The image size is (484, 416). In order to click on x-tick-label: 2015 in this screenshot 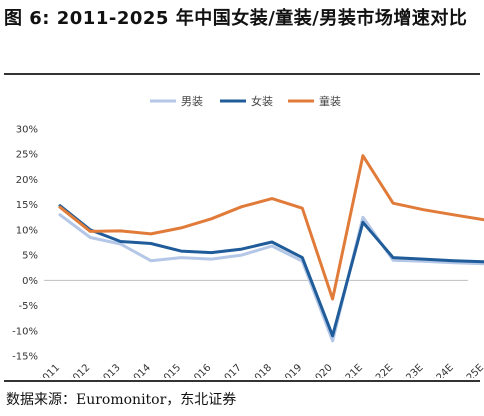, I will do `click(170, 370)`.